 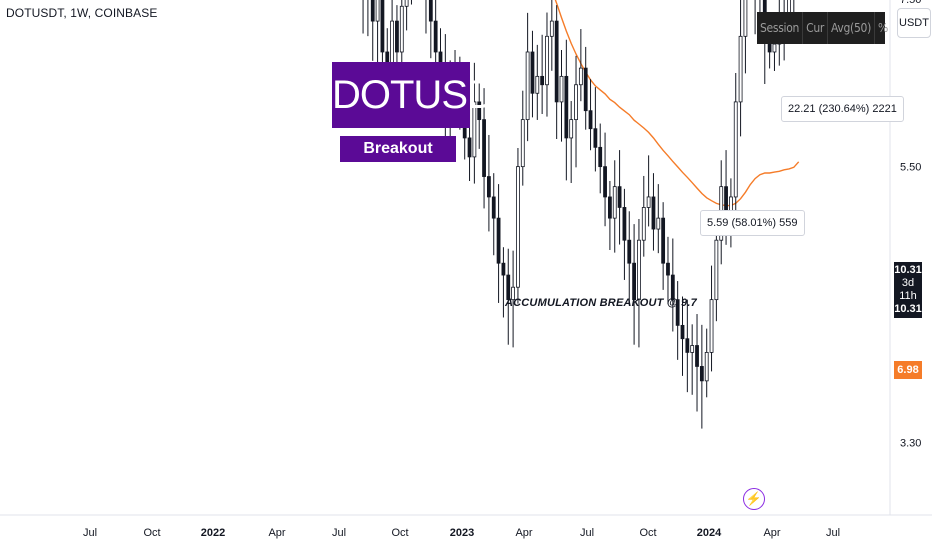 I want to click on ma-polyline, so click(x=677, y=103).